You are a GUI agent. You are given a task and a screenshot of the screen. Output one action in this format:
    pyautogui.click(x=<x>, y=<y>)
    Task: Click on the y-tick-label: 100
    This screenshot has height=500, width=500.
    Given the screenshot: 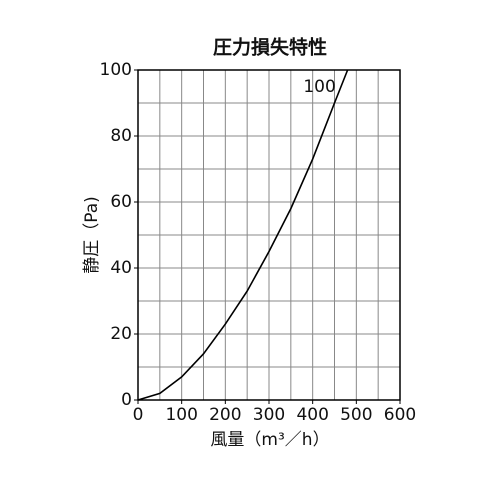 What is the action you would take?
    pyautogui.click(x=116, y=70)
    